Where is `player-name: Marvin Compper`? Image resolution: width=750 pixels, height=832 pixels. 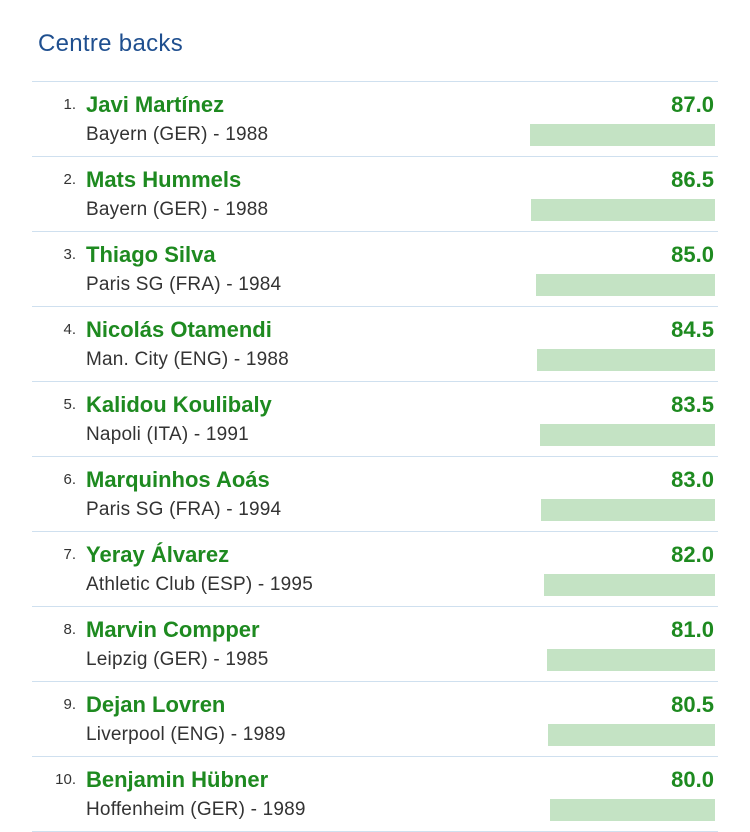 player-name: Marvin Compper is located at coordinates (173, 629).